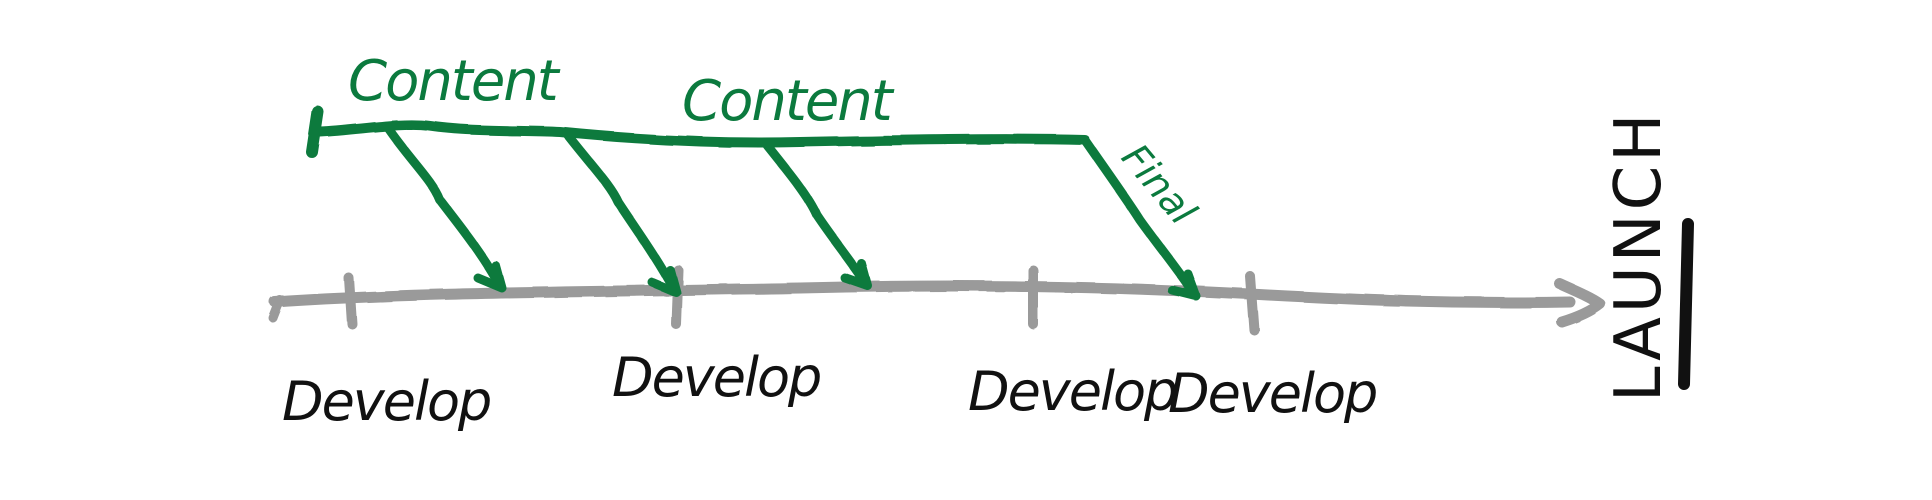  What do you see at coordinates (716, 377) in the screenshot?
I see `develop-label-2: Develop` at bounding box center [716, 377].